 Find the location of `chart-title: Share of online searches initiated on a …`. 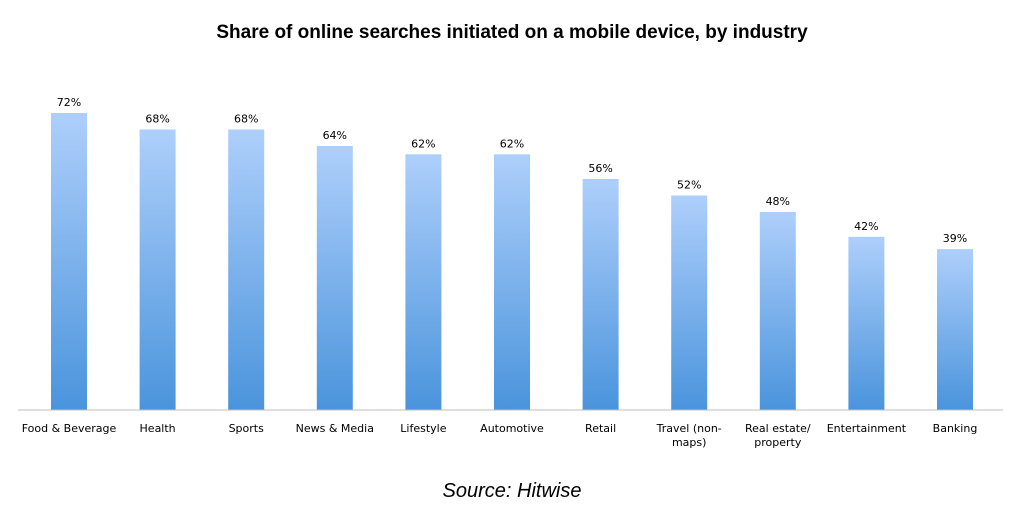

chart-title: Share of online searches initiated on a … is located at coordinates (512, 32).